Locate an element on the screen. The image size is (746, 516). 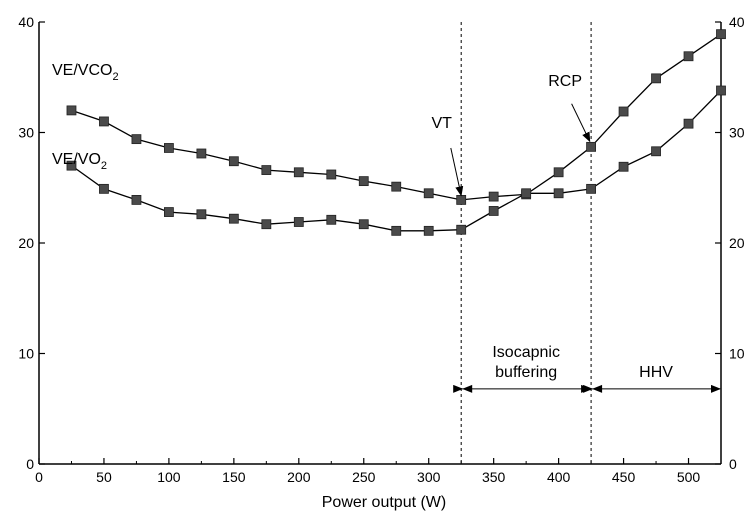
annotation-label: VT is located at coordinates (441, 123).